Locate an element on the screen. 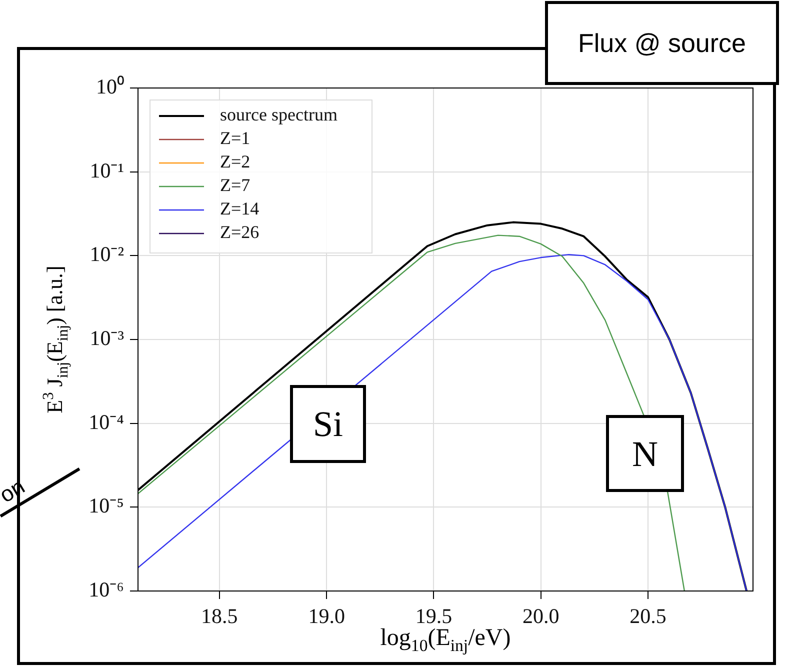  legend-label: Z=2 is located at coordinates (235, 162).